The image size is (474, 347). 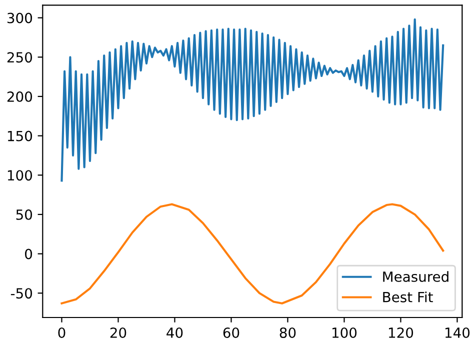 What do you see at coordinates (415, 276) in the screenshot?
I see `legend-label: Measured` at bounding box center [415, 276].